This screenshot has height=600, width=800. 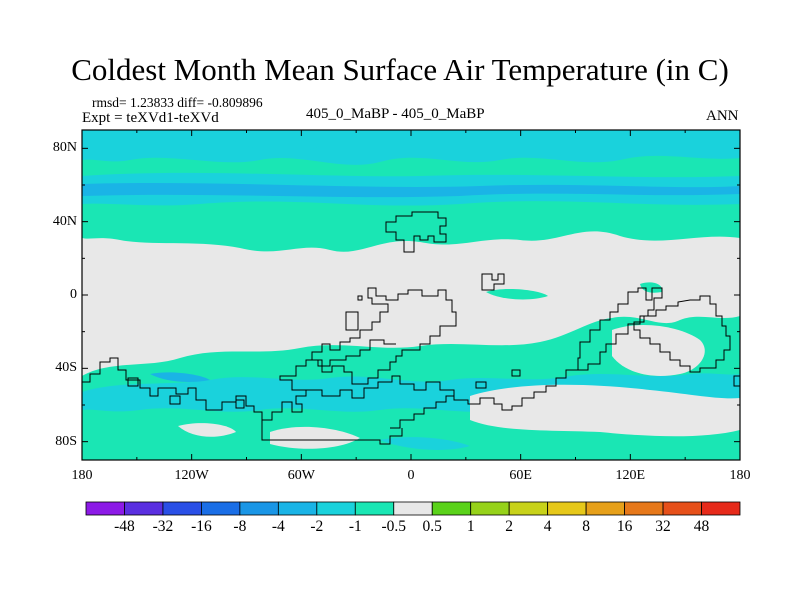 What do you see at coordinates (240, 526) in the screenshot?
I see `colorbar-label: -8` at bounding box center [240, 526].